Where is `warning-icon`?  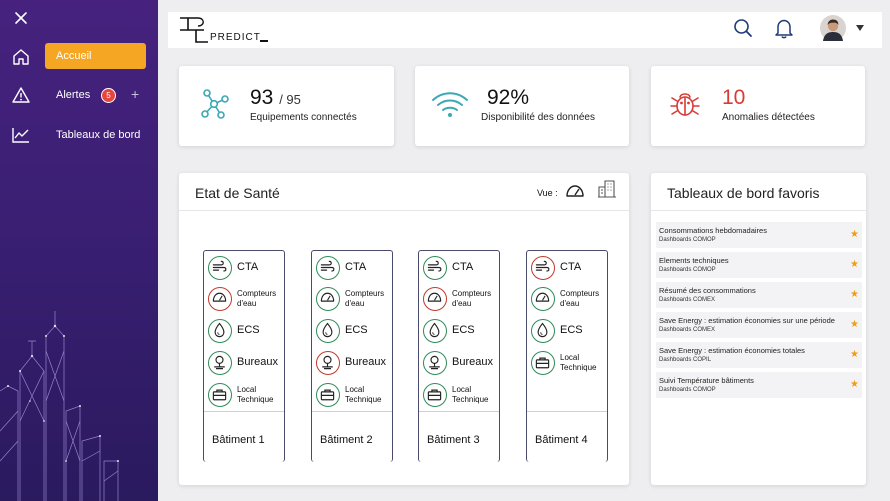
warning-icon is located at coordinates (21, 95).